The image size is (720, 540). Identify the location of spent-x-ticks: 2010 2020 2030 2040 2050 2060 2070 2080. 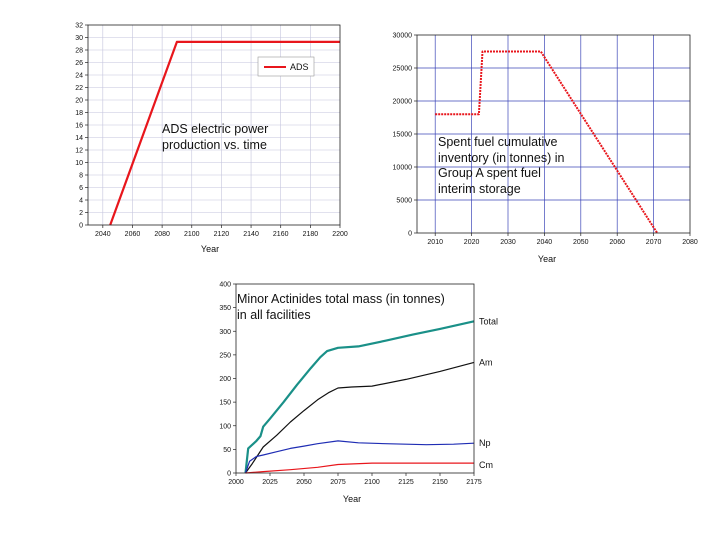
(562, 242).